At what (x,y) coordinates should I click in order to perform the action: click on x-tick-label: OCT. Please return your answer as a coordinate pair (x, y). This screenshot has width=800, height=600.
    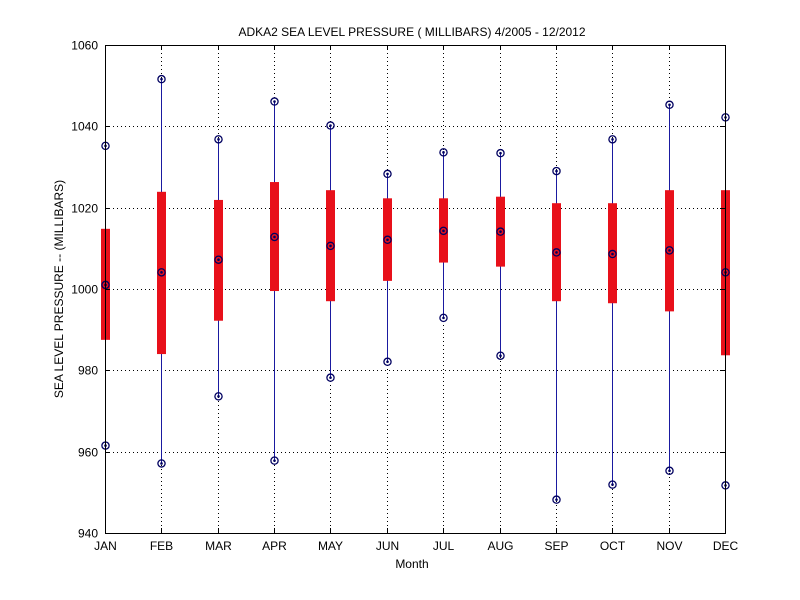
    Looking at the image, I should click on (613, 546).